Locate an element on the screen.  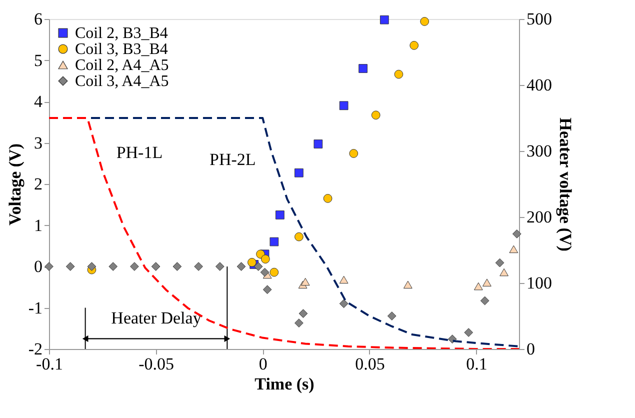
legend-label: Coil 3, B3_B4 is located at coordinates (121, 49).